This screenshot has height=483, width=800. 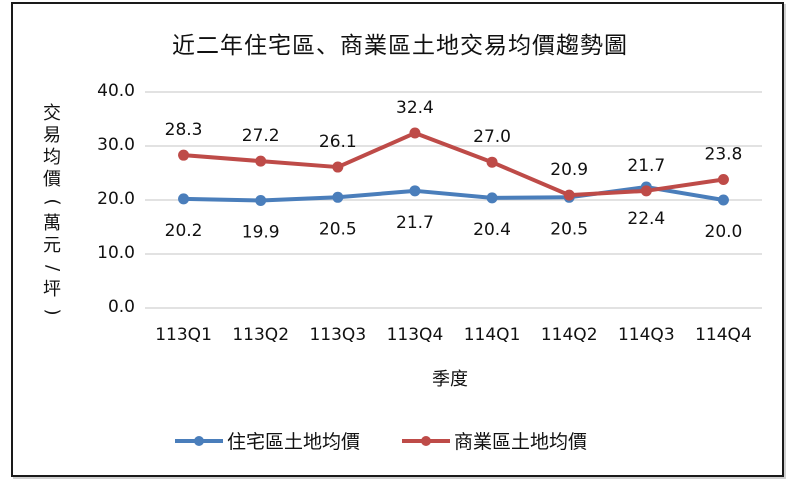 I want to click on x-tick-label: 114Q2, so click(x=569, y=335).